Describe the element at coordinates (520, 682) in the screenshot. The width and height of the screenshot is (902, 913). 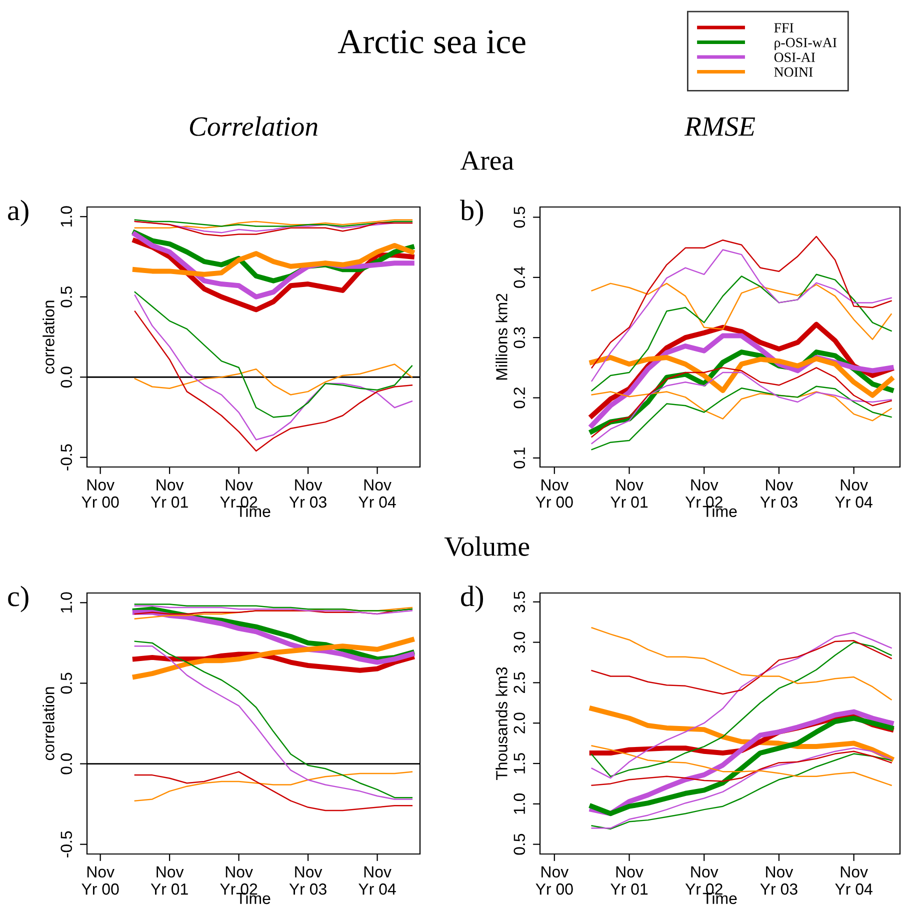
I see `y-tick-label: 2.5` at that location.